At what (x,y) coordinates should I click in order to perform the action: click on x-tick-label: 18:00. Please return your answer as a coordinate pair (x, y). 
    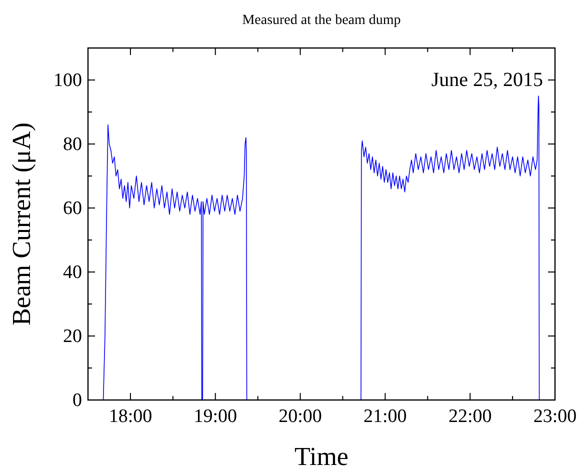
    Looking at the image, I should click on (130, 416).